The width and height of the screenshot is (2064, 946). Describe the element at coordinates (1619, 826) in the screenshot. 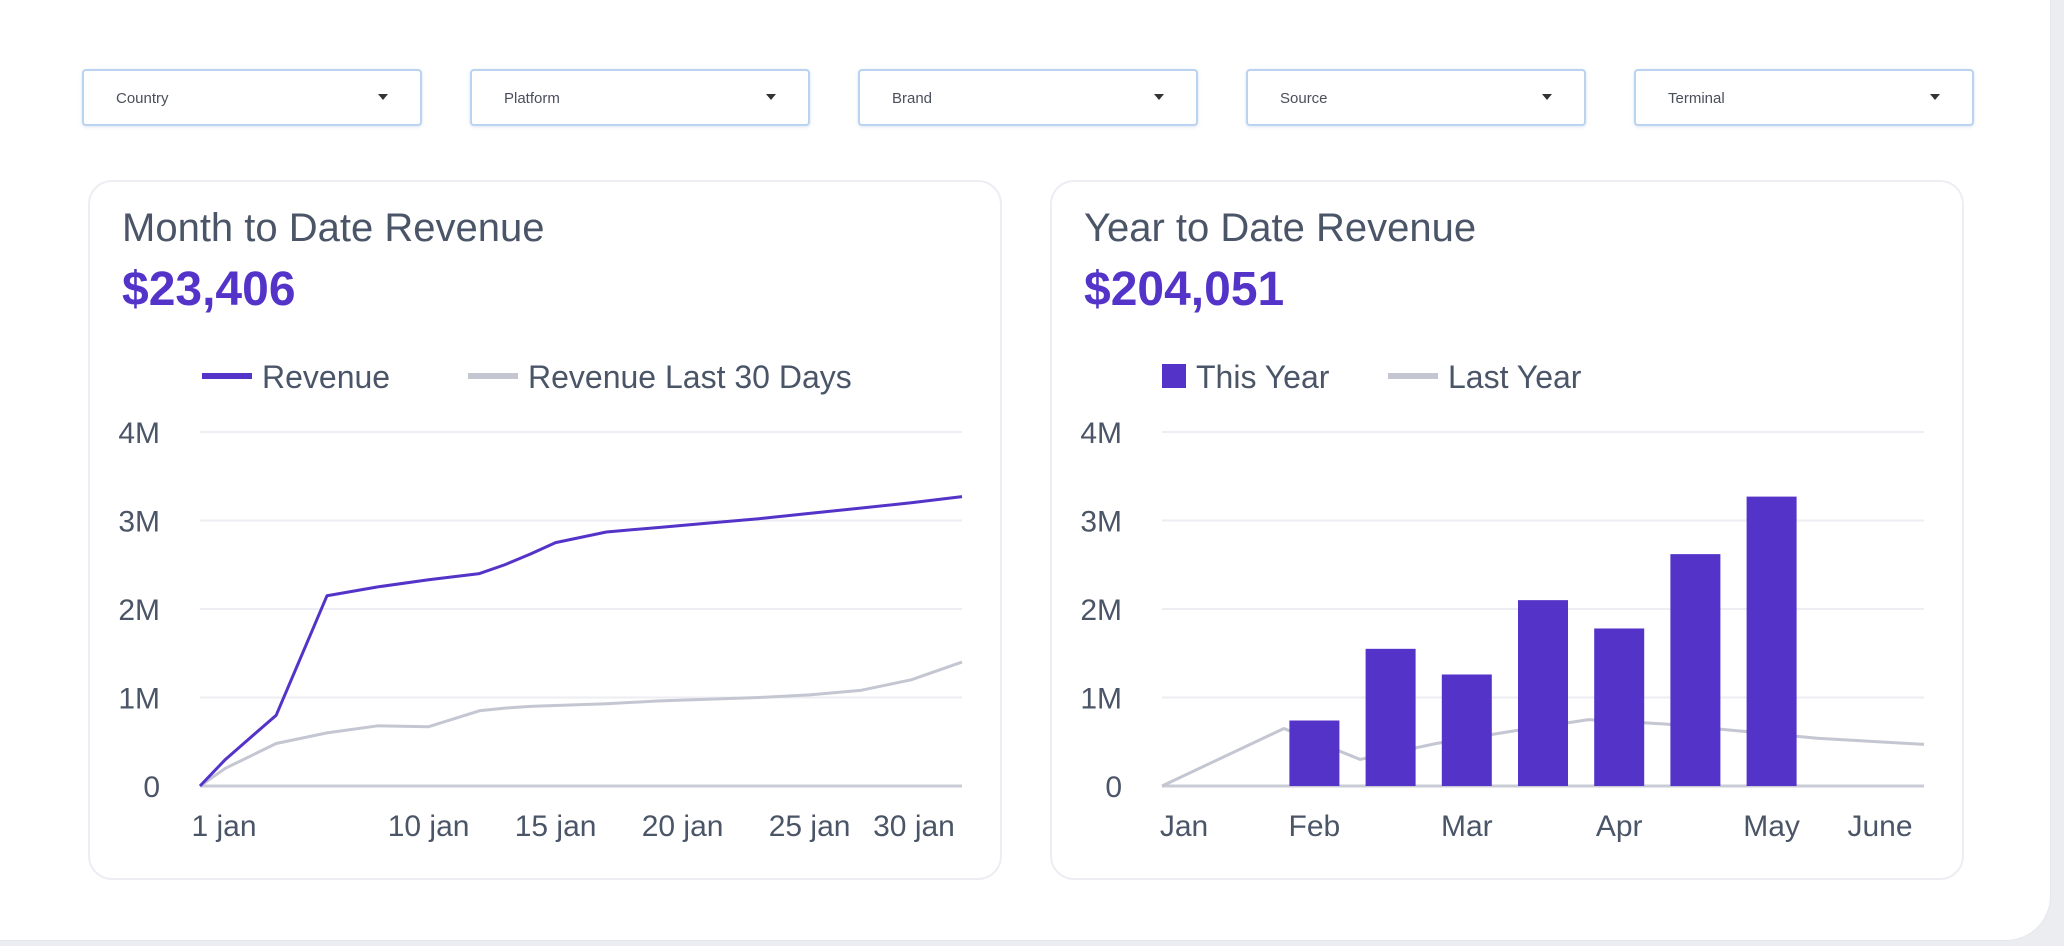

I see `x-tick-label: Apr` at that location.